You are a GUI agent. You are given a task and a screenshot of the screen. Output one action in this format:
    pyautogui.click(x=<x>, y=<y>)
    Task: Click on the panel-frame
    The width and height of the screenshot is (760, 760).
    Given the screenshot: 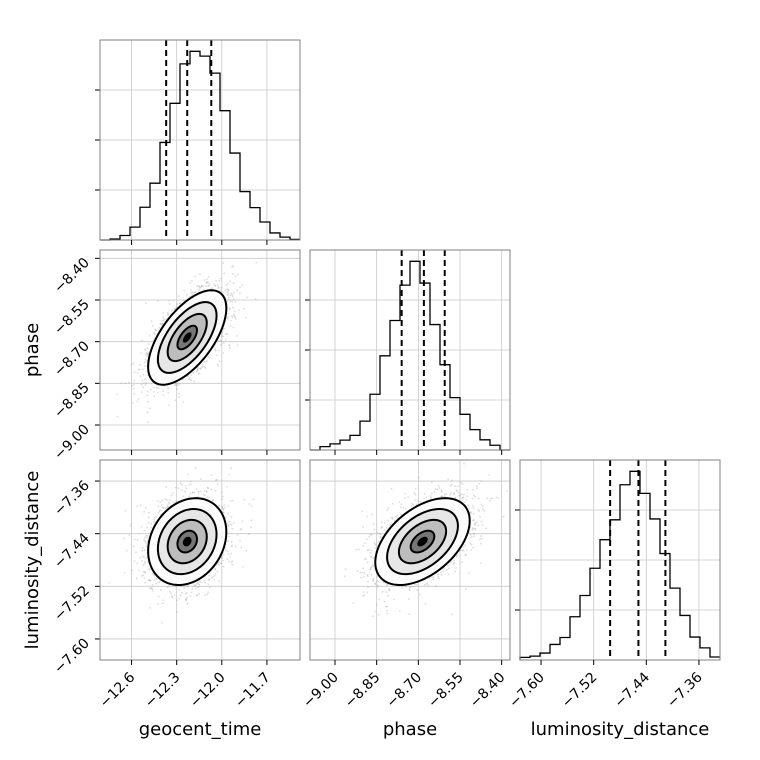 What is the action you would take?
    pyautogui.click(x=200, y=350)
    